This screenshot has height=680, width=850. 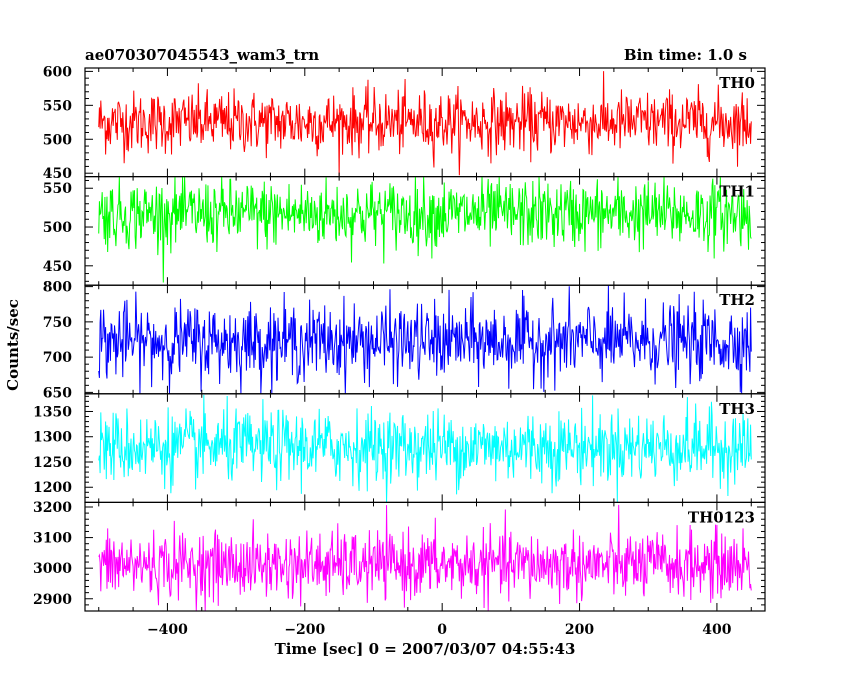 I want to click on y-tick-label: 1250, so click(x=52, y=463).